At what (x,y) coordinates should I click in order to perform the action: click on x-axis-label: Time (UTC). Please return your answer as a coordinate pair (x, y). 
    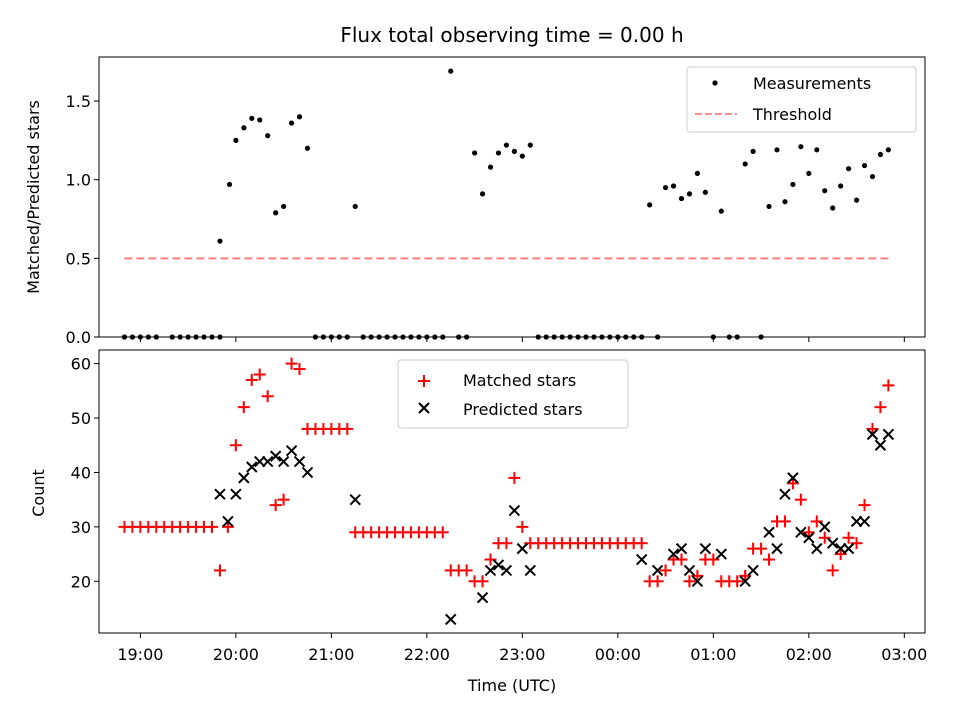
    Looking at the image, I should click on (511, 685).